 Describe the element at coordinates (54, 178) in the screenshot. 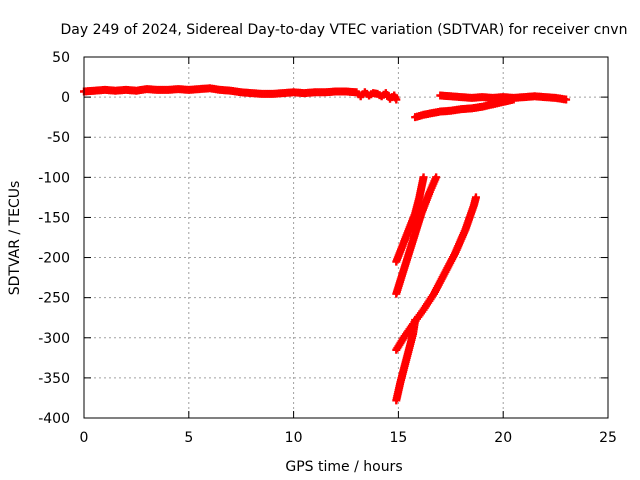

I see `y-tick-label: -100` at that location.